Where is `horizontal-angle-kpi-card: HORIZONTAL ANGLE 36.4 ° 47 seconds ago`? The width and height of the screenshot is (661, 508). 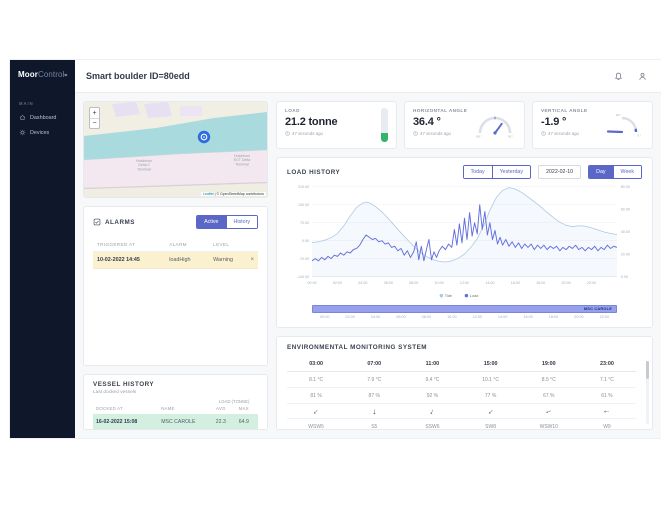
horizontal-angle-kpi-card: HORIZONTAL ANGLE 36.4 ° 47 seconds ago is located at coordinates (464, 125).